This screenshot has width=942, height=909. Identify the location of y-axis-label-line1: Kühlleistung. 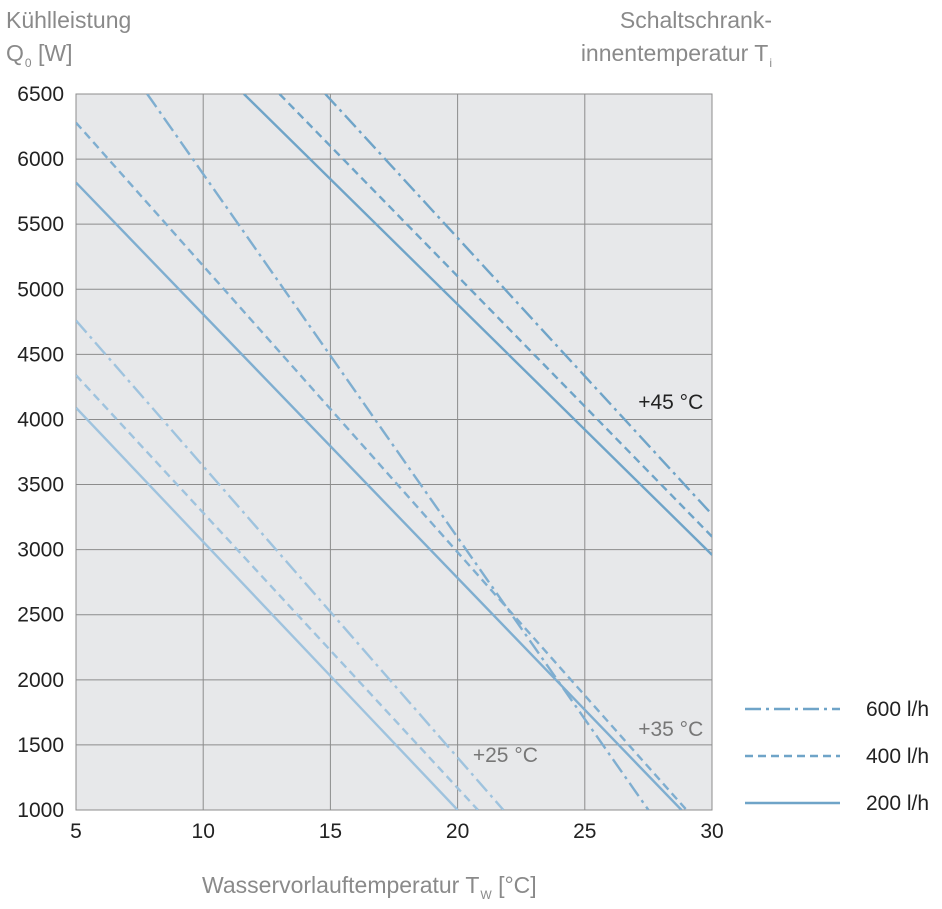
(69, 20).